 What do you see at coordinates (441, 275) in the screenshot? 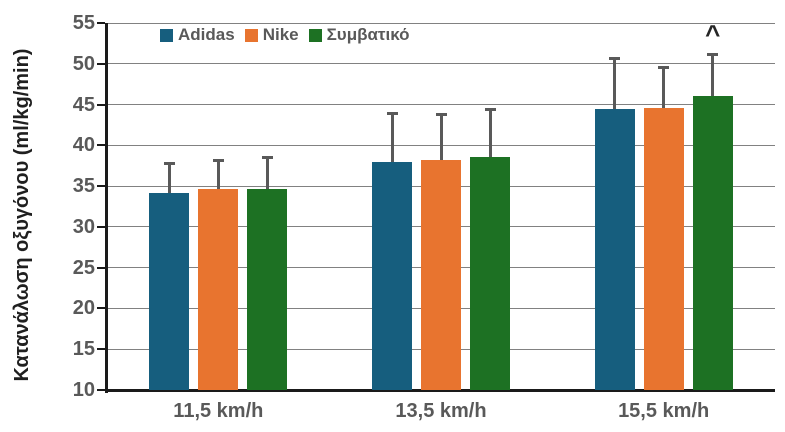
I see `bar-nike-13,5 km/h` at bounding box center [441, 275].